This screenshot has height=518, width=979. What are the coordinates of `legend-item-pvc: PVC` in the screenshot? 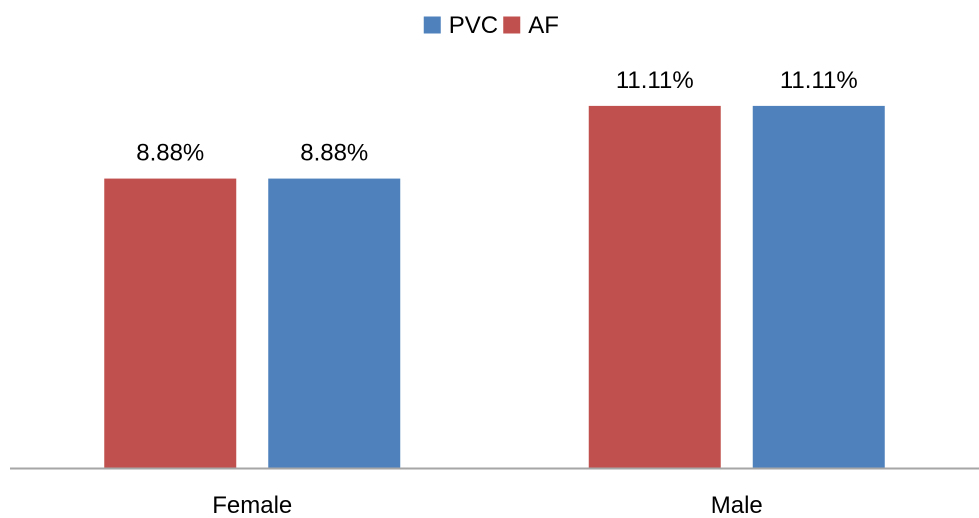 It's located at (460, 25).